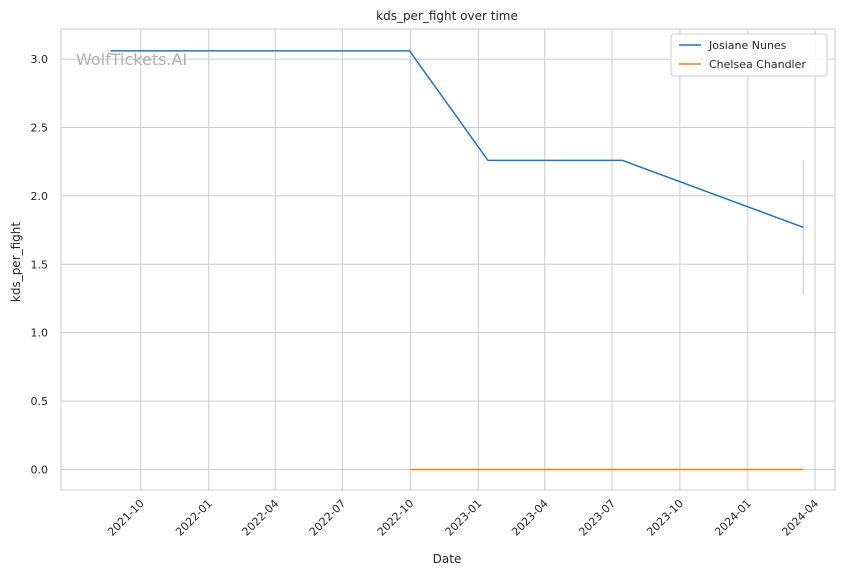 Image resolution: width=844 pixels, height=575 pixels. What do you see at coordinates (40, 333) in the screenshot?
I see `y-tick-label: 1.0` at bounding box center [40, 333].